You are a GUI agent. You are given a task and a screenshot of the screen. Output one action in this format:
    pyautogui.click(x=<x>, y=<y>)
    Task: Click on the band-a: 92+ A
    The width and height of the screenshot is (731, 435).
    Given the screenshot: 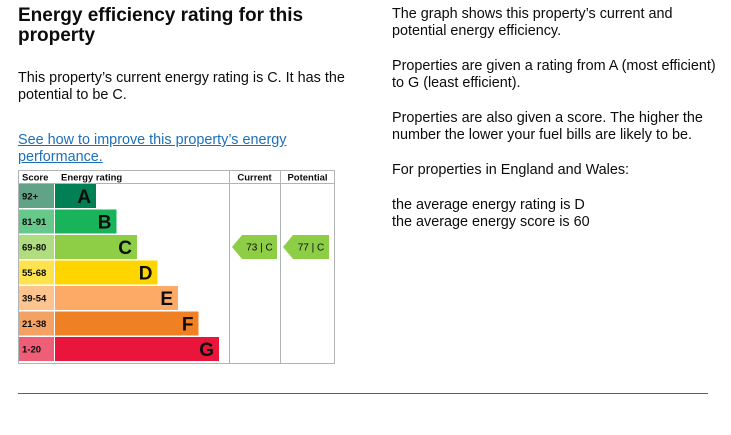 What is the action you would take?
    pyautogui.click(x=57, y=196)
    